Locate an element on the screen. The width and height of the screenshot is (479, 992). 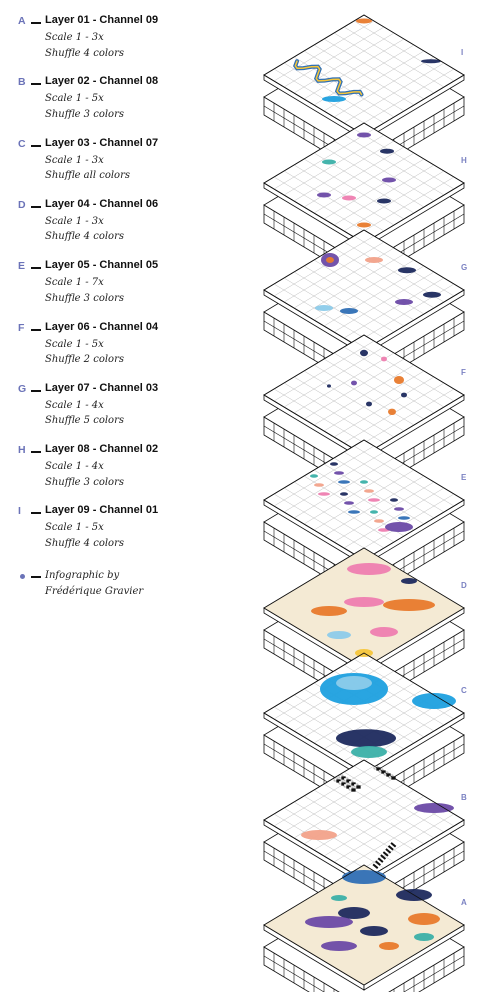
layer-label-g: G is located at coordinates (464, 267).